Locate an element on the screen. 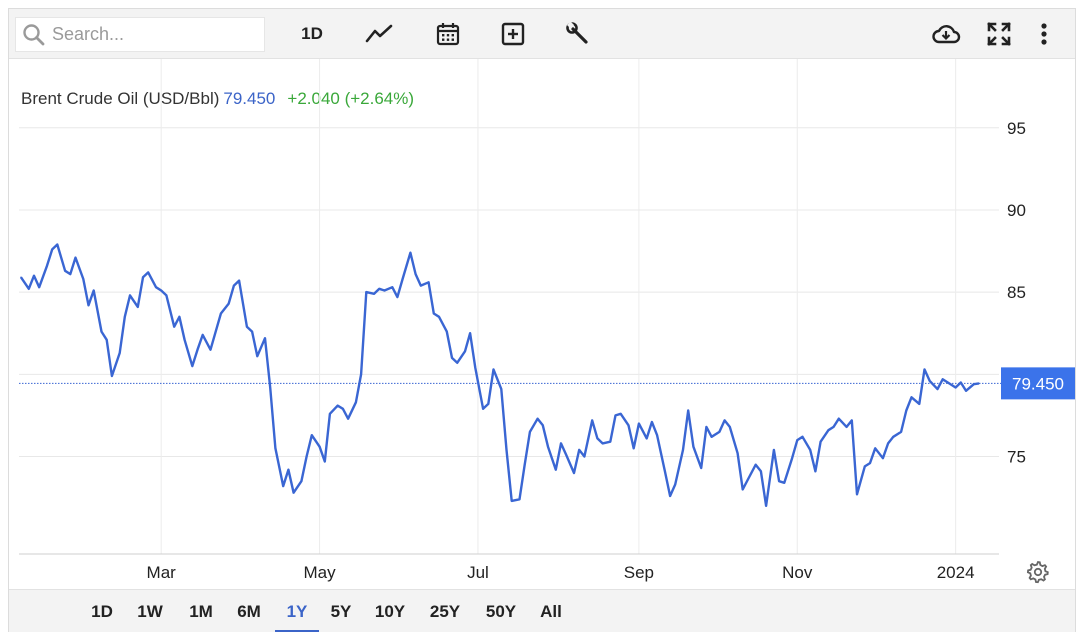 This screenshot has width=1083, height=639. price-change: +2.040 (+2.64%) is located at coordinates (351, 98).